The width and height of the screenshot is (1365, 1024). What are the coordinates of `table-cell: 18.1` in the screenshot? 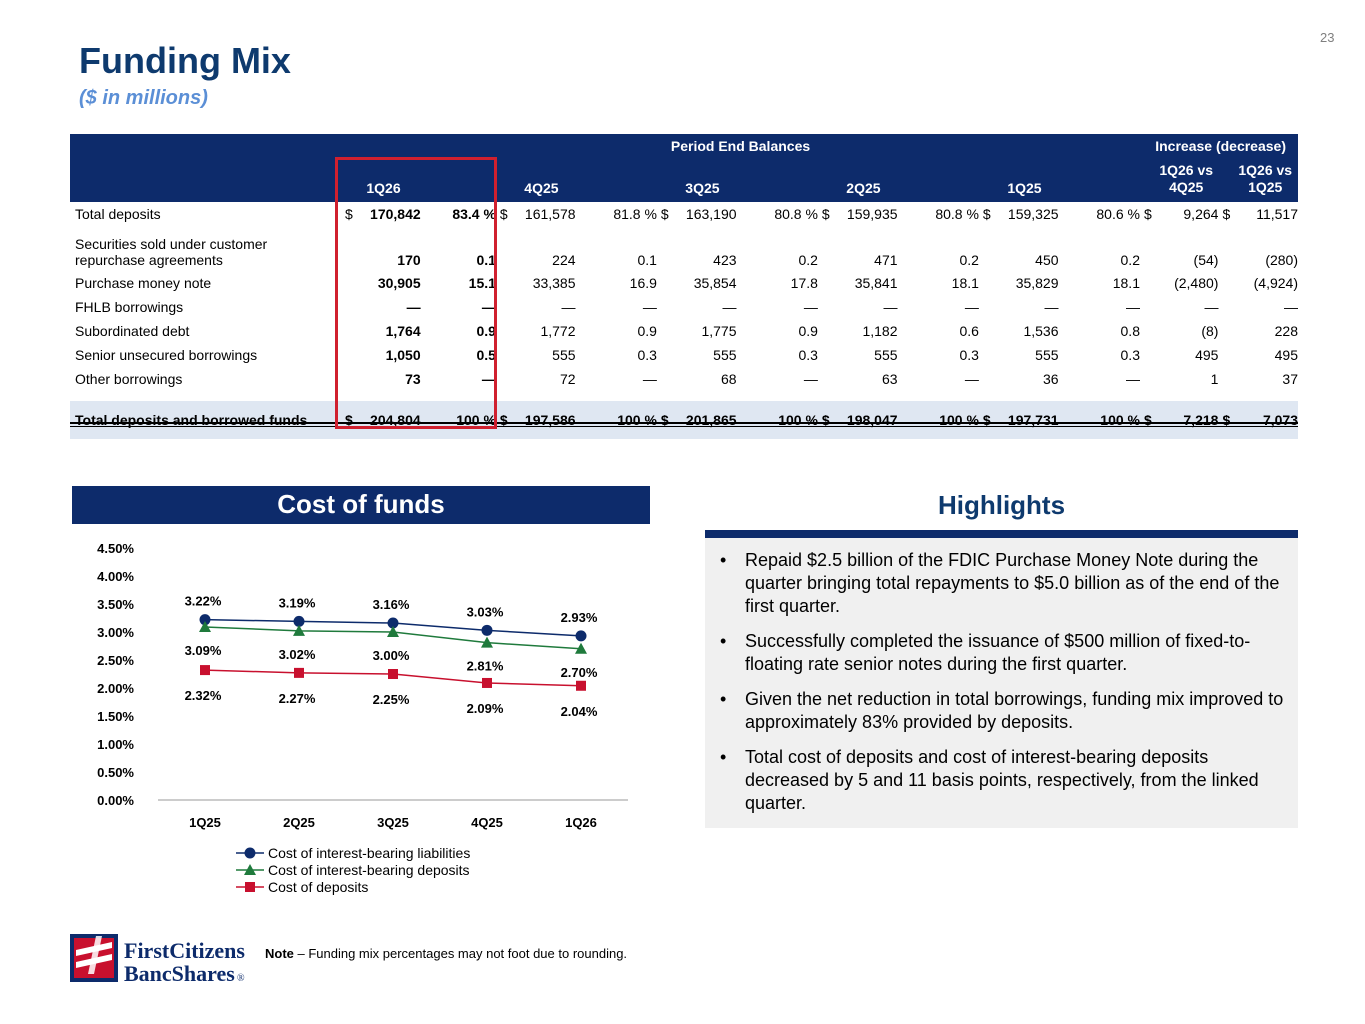 It's located at (965, 283).